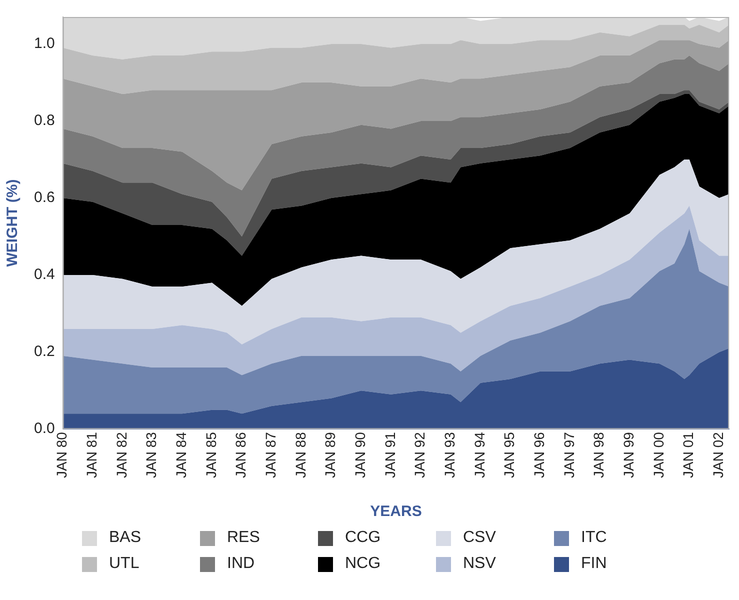  What do you see at coordinates (241, 564) in the screenshot?
I see `legend-label: IND` at bounding box center [241, 564].